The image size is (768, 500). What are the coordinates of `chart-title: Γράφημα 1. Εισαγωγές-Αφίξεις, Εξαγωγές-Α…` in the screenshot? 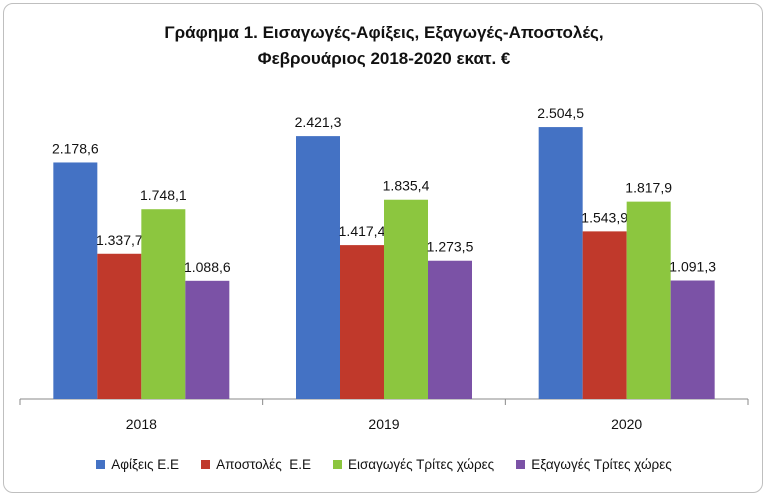 It's located at (384, 46).